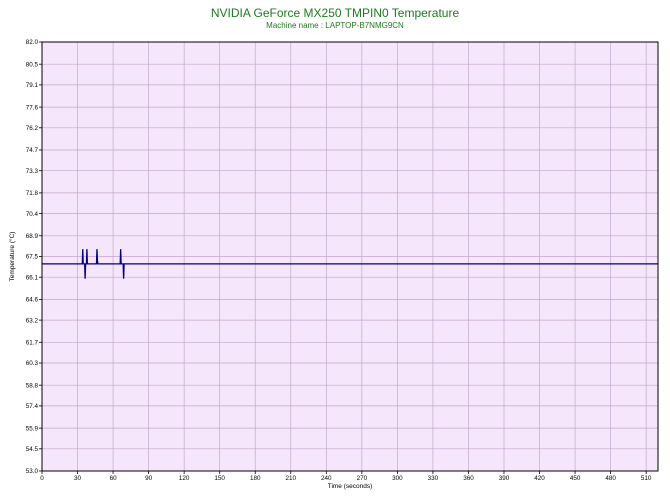  I want to click on x-tick-label: 60, so click(114, 478).